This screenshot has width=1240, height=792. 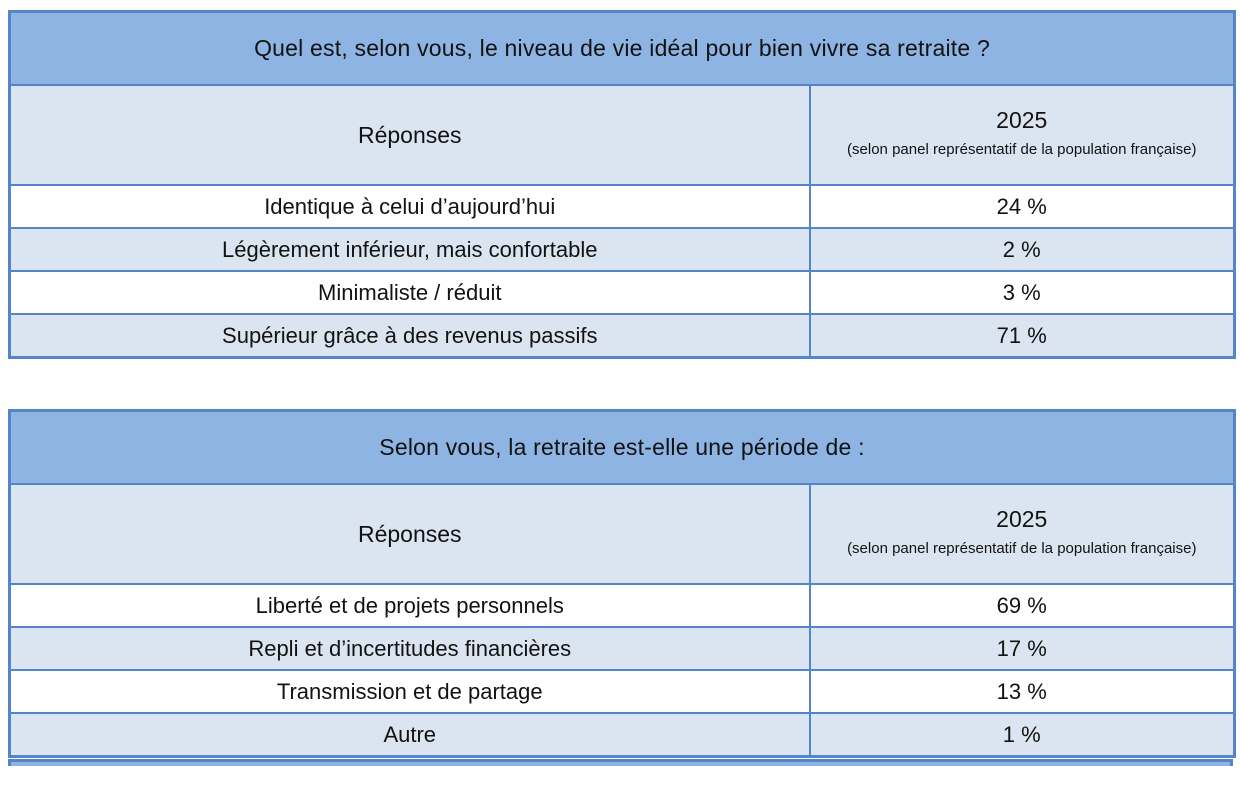 What do you see at coordinates (1022, 206) in the screenshot?
I see `row-value: 24 %` at bounding box center [1022, 206].